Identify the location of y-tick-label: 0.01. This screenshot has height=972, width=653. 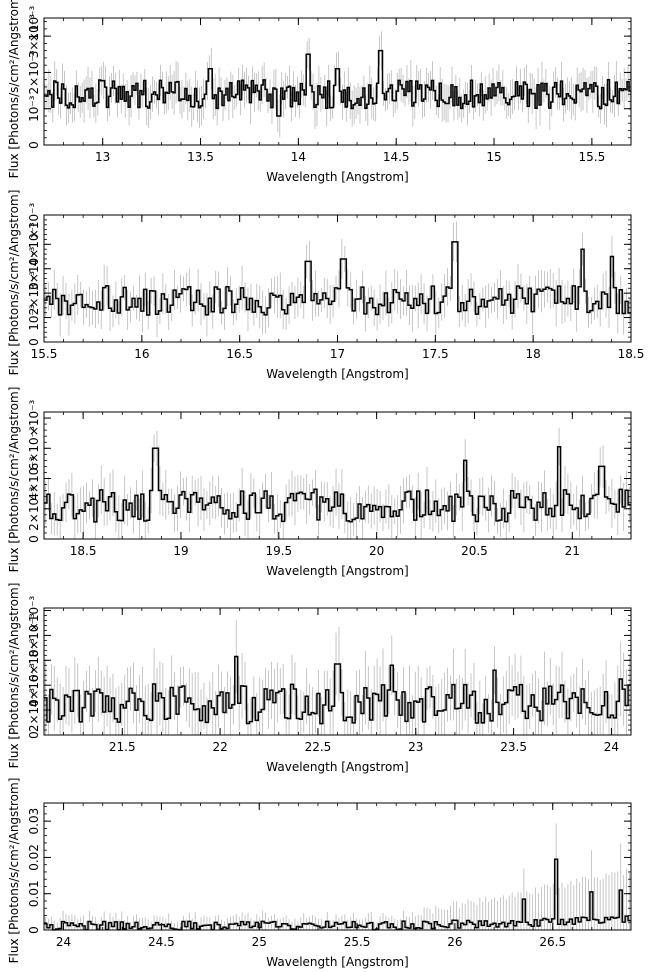
(34, 893).